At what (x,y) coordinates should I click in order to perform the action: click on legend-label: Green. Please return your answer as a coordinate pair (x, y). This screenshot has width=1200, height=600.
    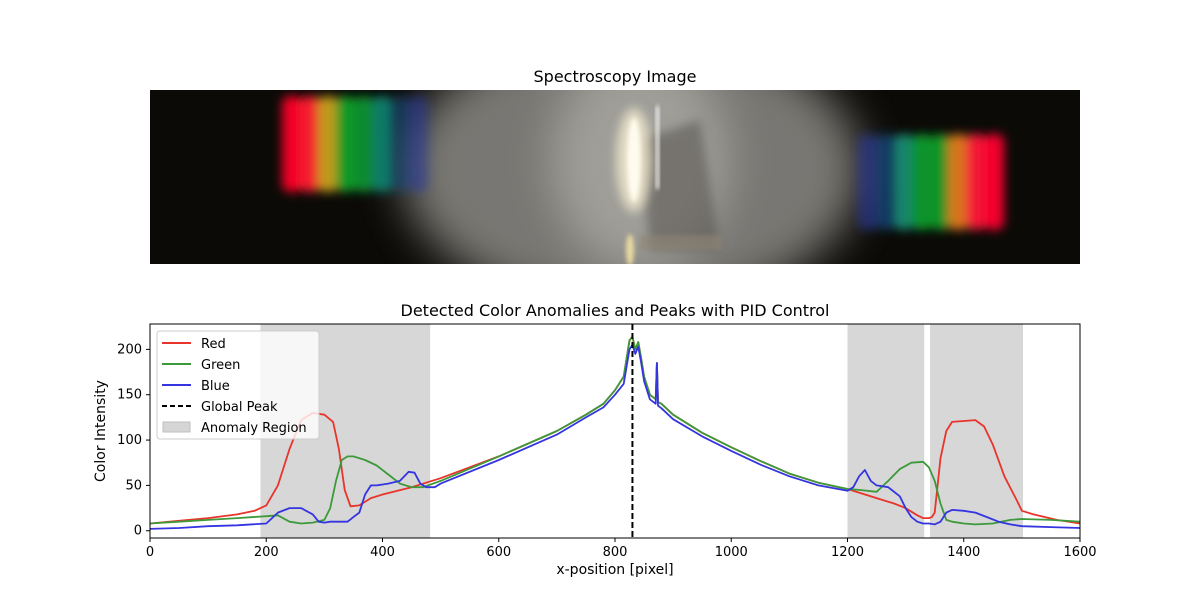
    Looking at the image, I should click on (220, 365).